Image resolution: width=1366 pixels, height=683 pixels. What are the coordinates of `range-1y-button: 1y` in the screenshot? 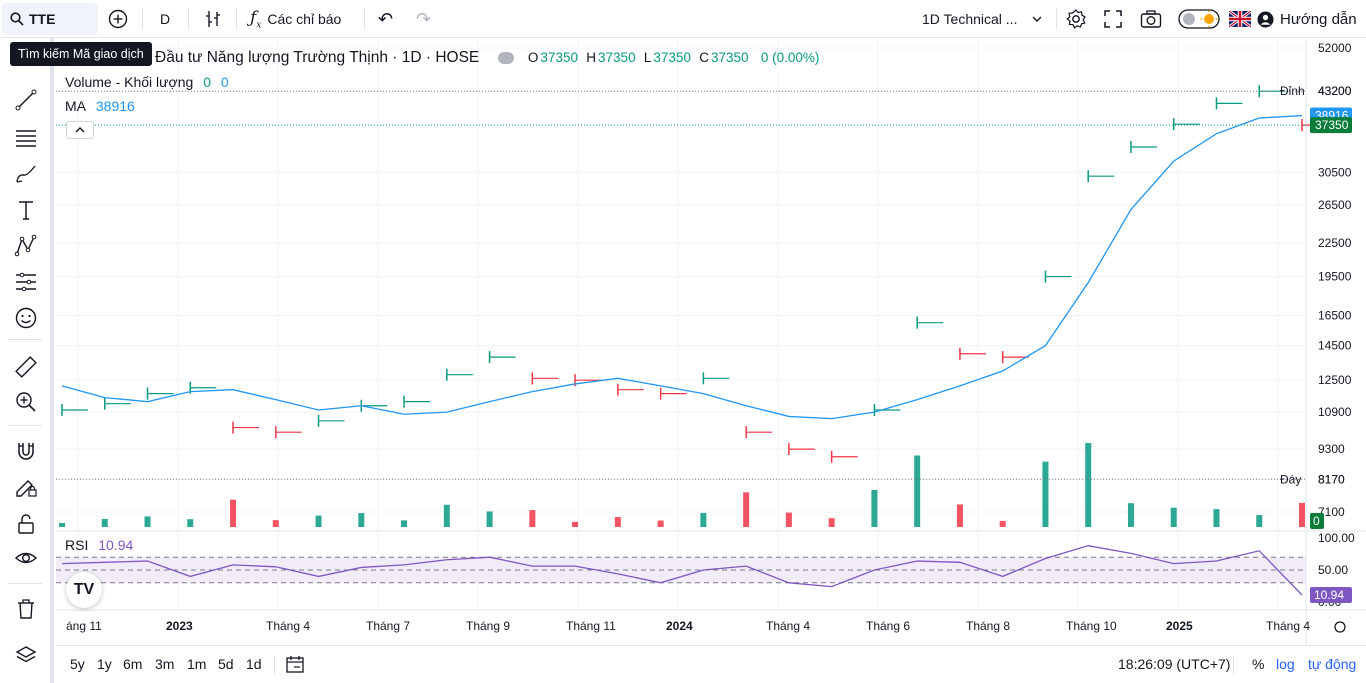 It's located at (104, 664).